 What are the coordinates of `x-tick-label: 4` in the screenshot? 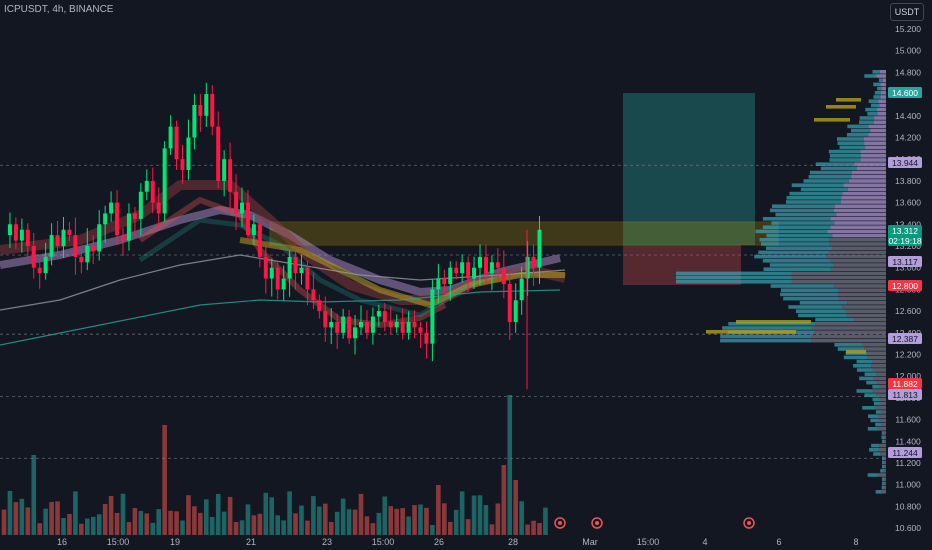 It's located at (704, 542).